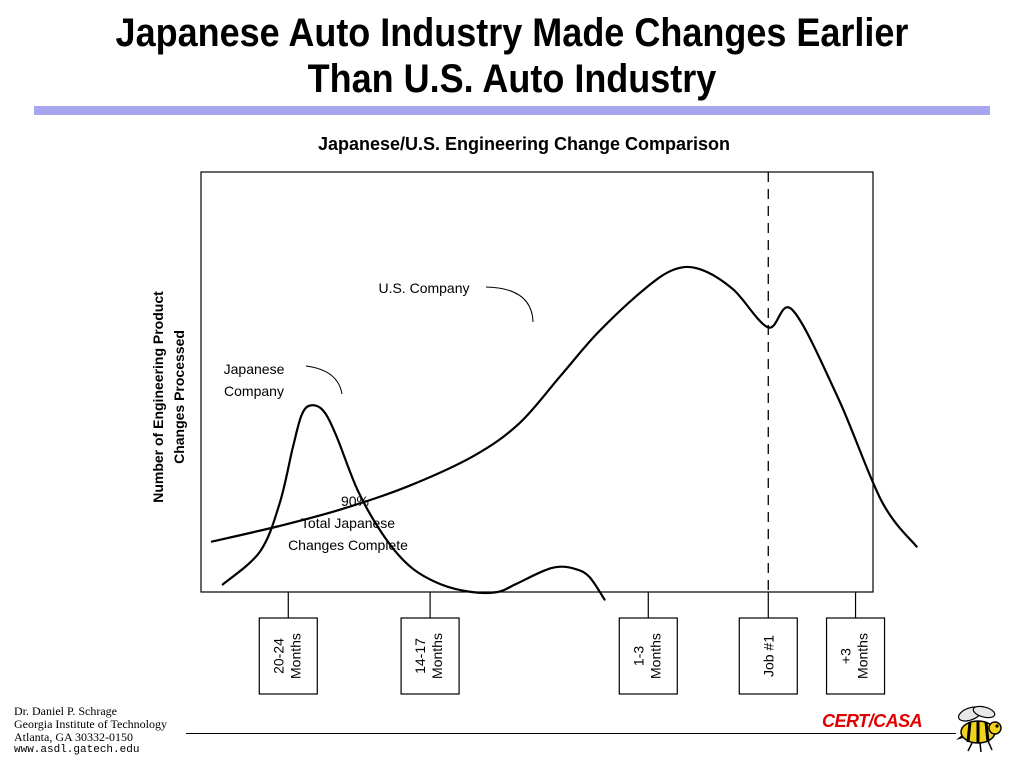  What do you see at coordinates (638, 656) in the screenshot?
I see `category-label-2-line1: 1-3` at bounding box center [638, 656].